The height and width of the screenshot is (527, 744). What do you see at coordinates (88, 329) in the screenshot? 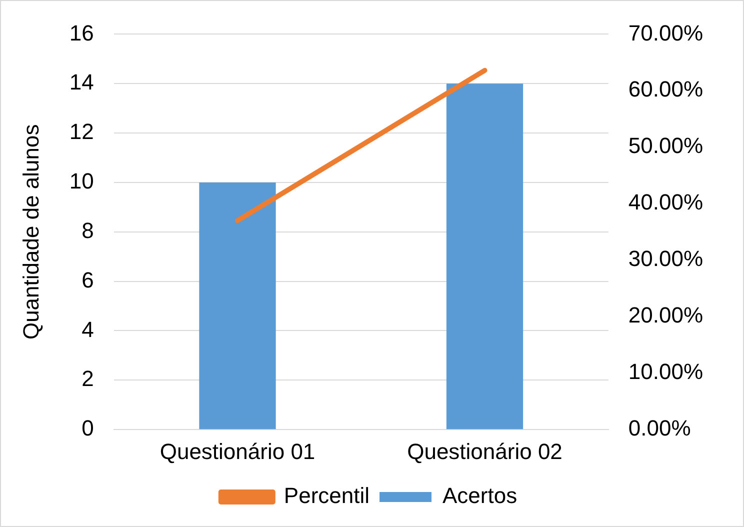
I see `y-tick-label: 4` at bounding box center [88, 329].